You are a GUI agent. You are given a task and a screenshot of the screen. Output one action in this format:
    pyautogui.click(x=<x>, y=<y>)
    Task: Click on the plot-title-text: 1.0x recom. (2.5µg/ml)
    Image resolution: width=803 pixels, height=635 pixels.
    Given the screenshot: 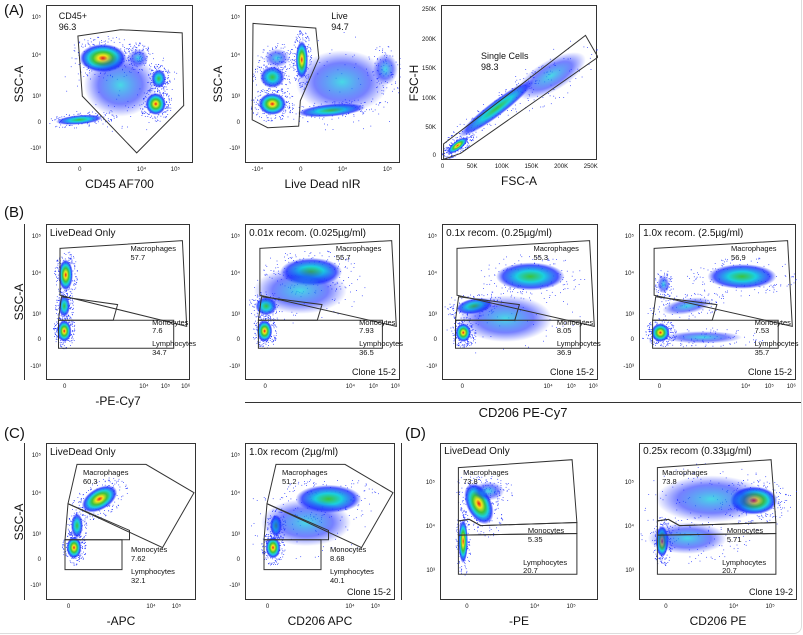 What is the action you would take?
    pyautogui.click(x=693, y=234)
    